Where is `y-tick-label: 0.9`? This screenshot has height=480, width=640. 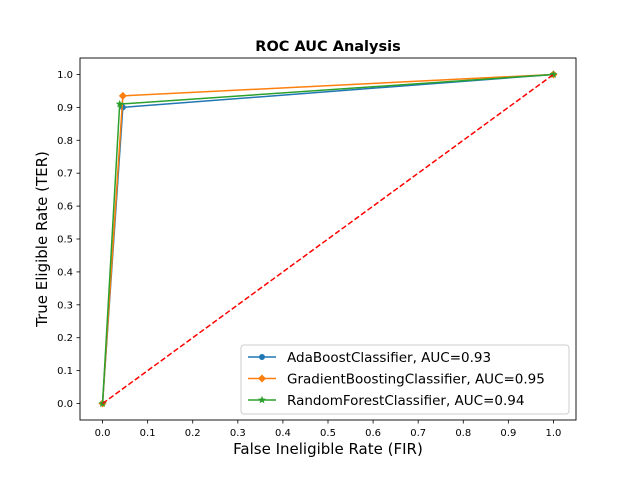 y-tick-label: 0.9 is located at coordinates (65, 108).